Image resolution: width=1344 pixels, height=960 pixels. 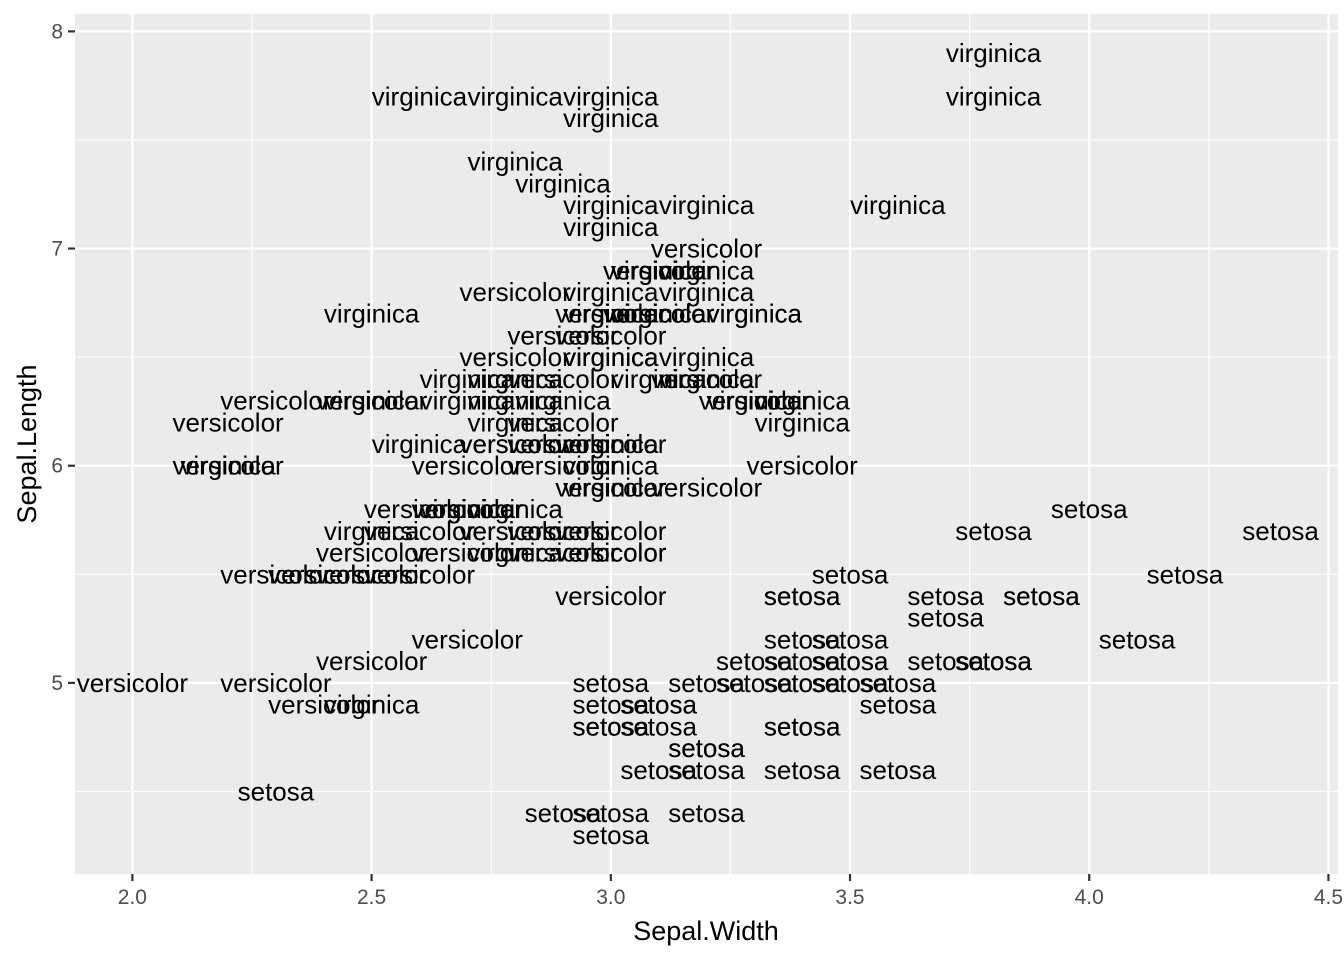 I want to click on y-tick-label: 5, so click(x=57, y=683).